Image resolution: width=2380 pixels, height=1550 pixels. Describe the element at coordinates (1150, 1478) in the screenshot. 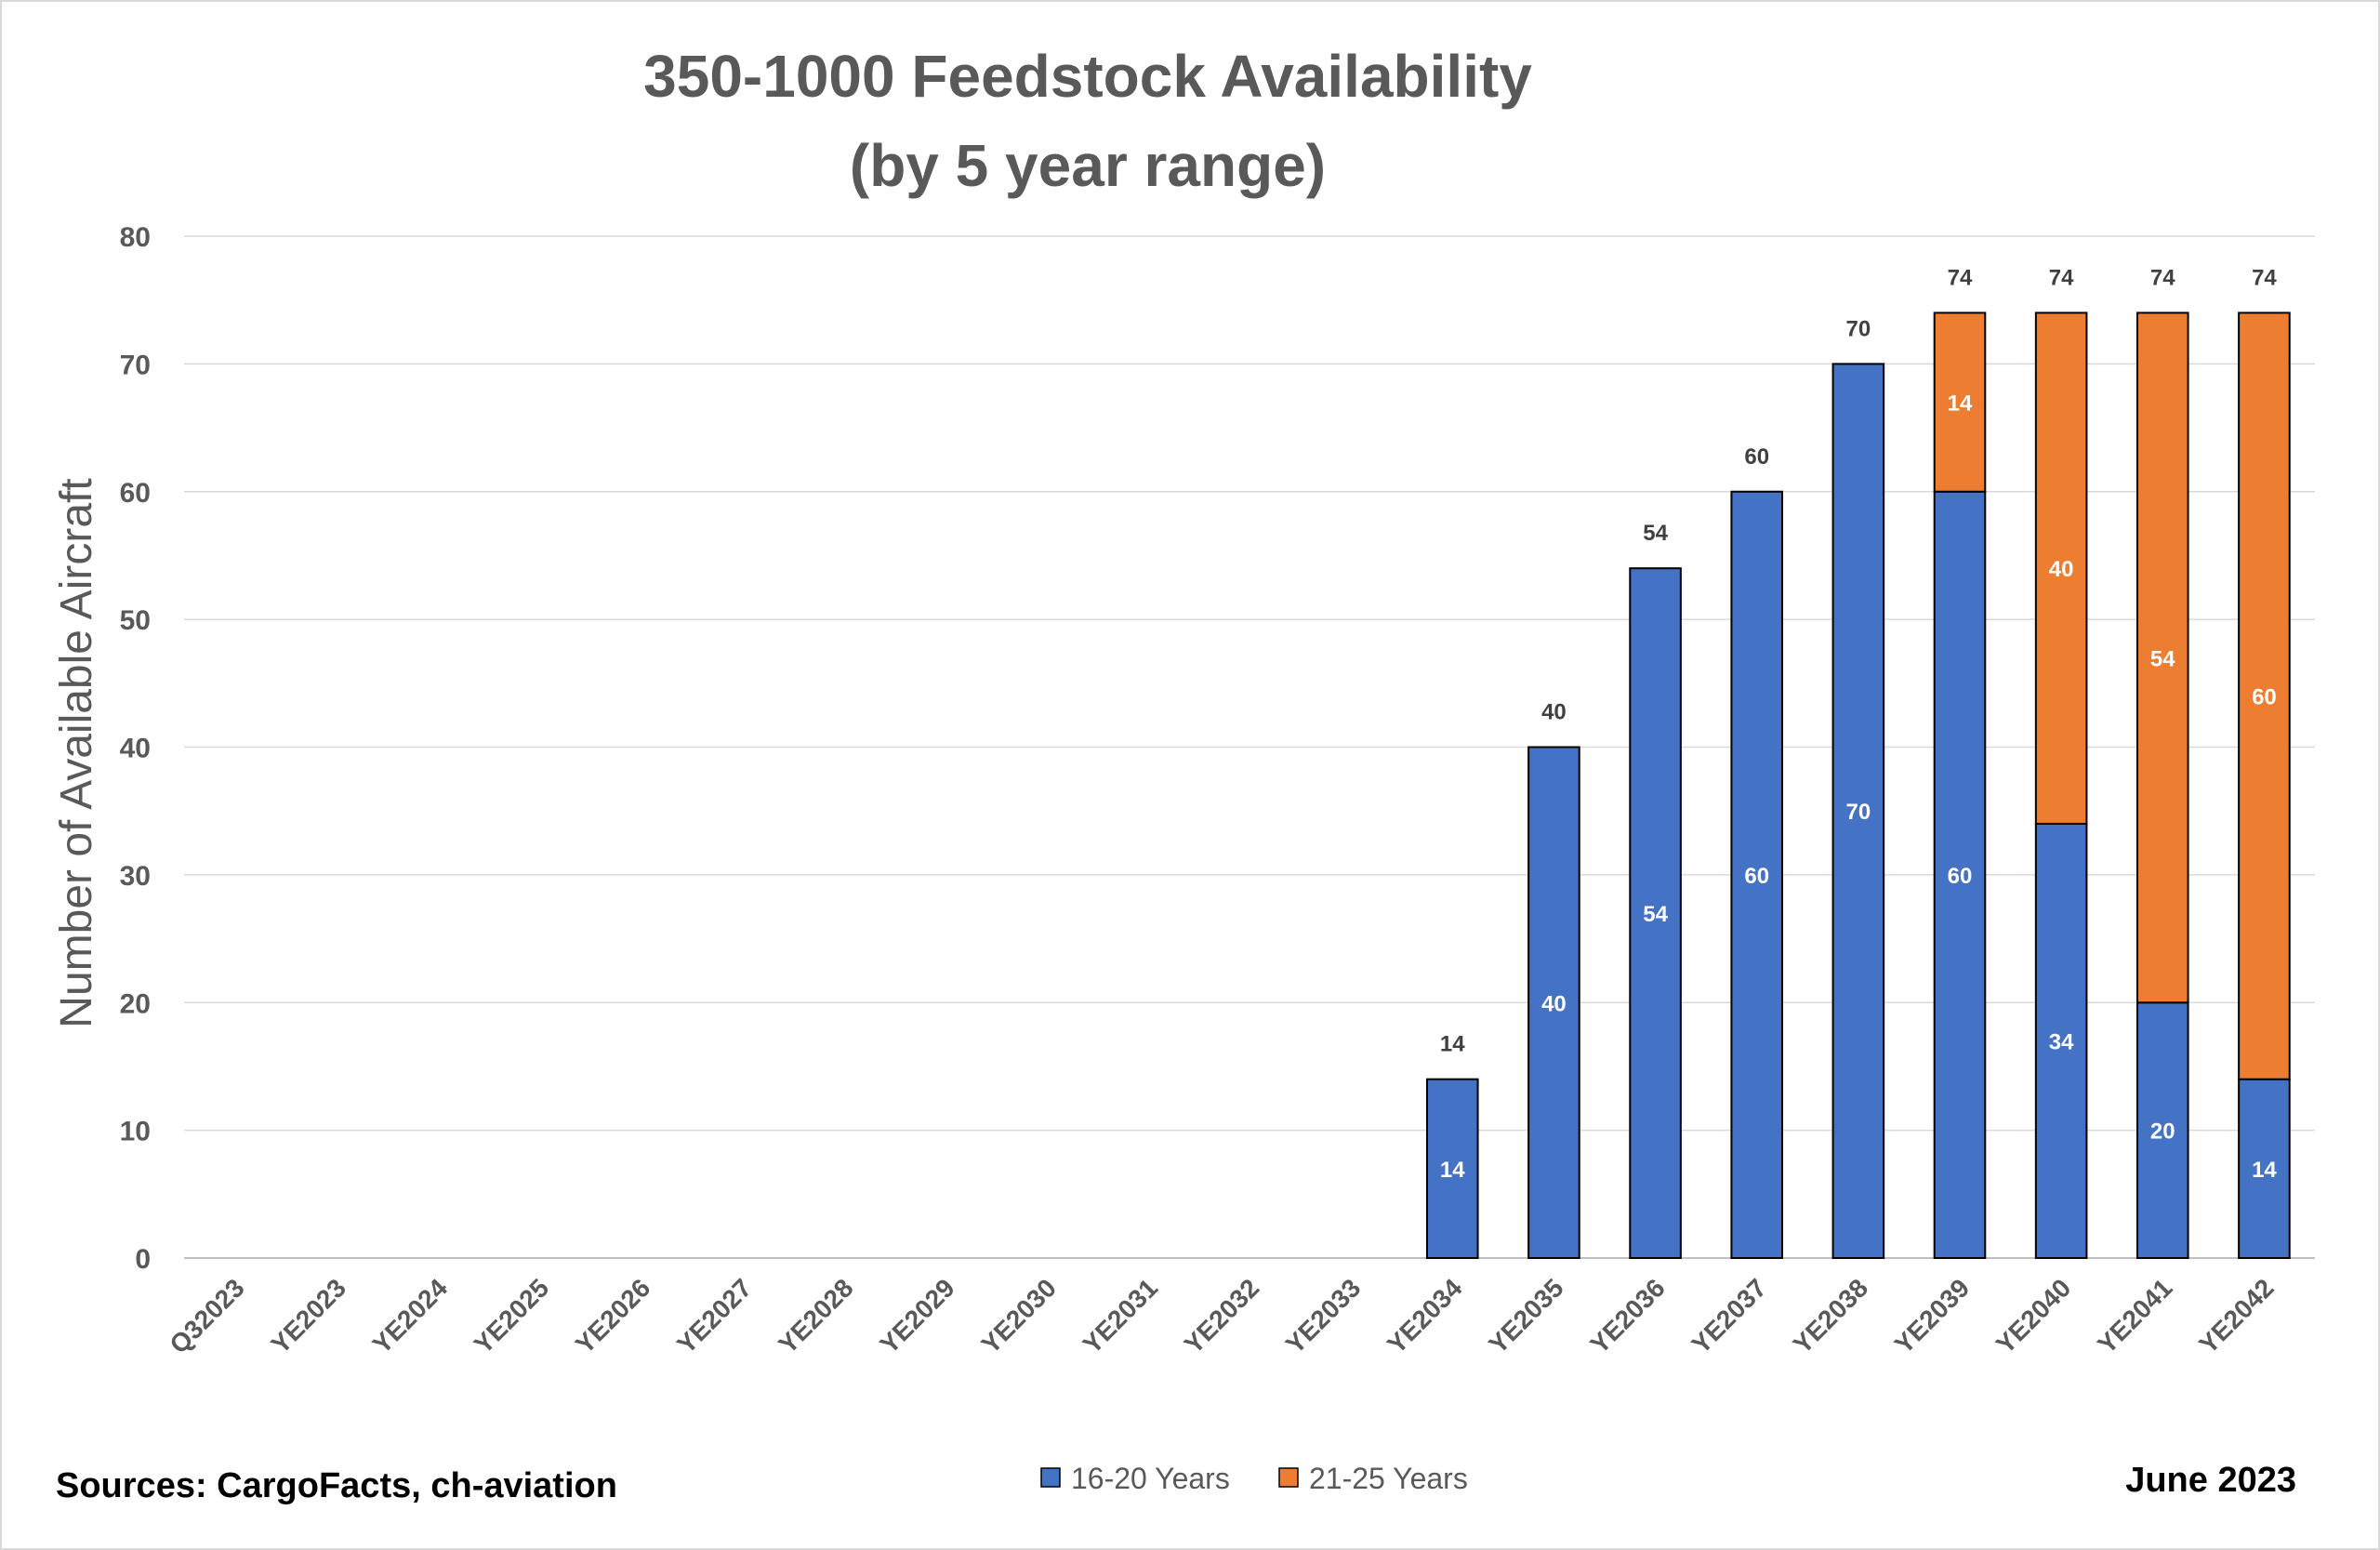

I see `legend-label: 16-20 Years` at that location.